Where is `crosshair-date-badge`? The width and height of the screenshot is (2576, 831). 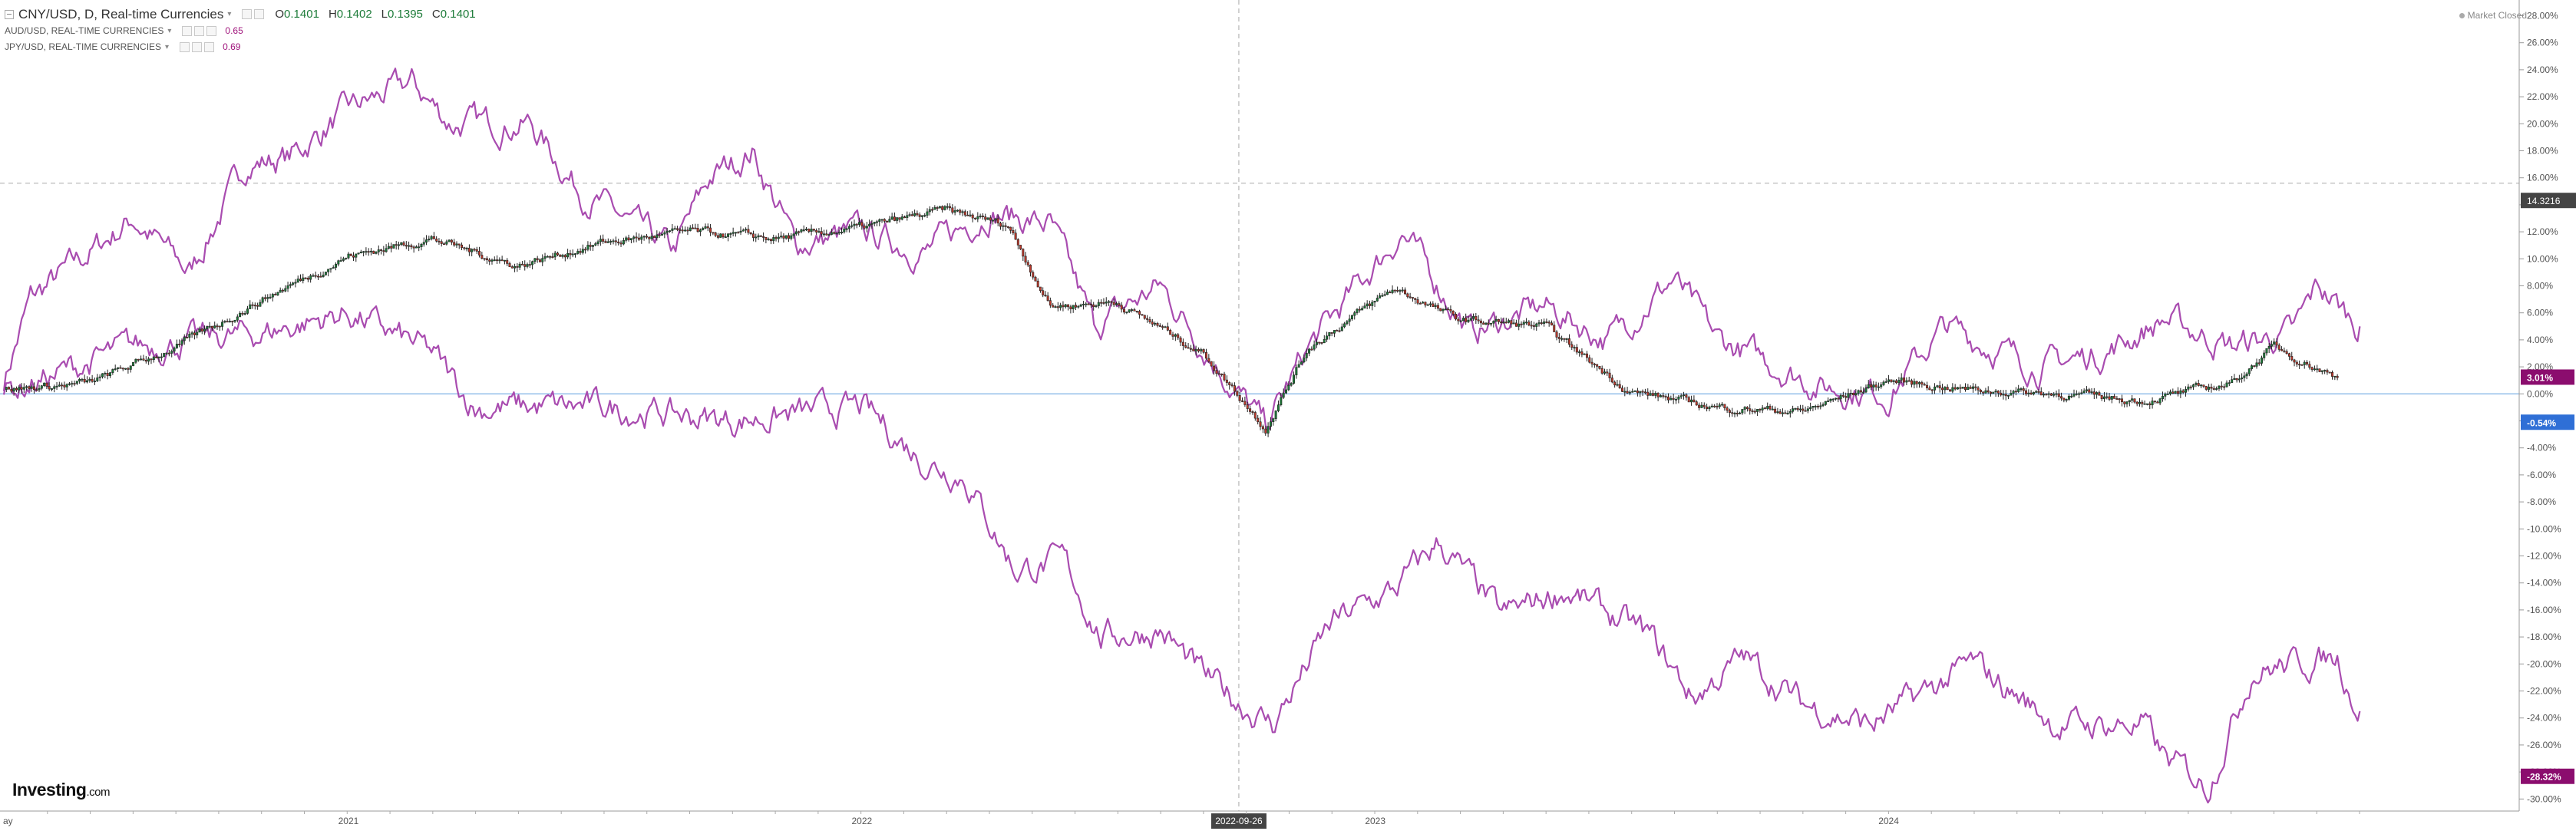 crosshair-date-badge is located at coordinates (1238, 821).